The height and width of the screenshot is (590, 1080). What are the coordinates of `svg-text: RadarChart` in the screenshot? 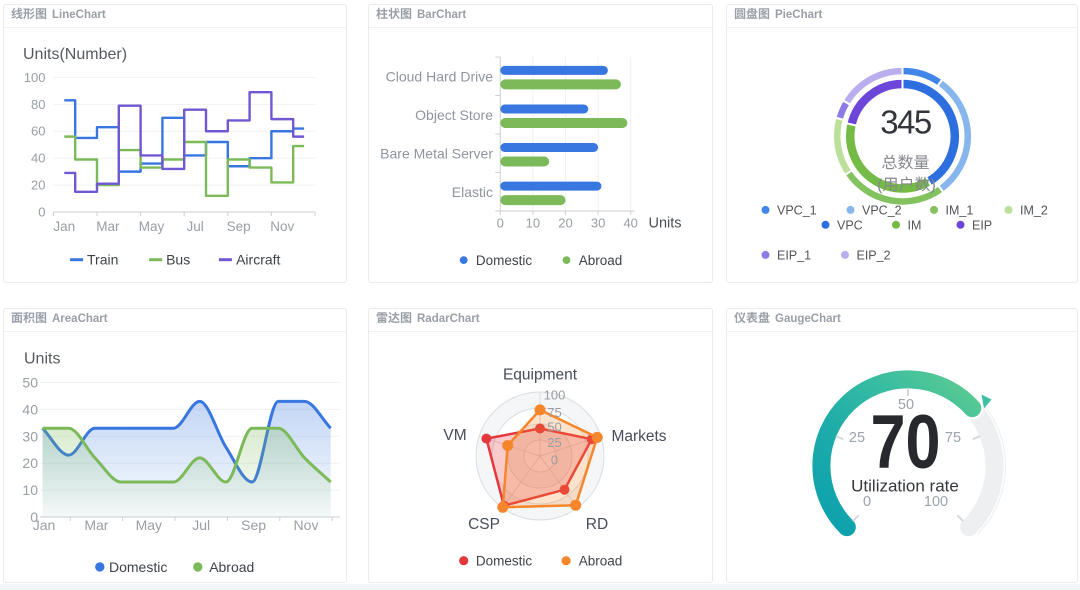 It's located at (448, 319).